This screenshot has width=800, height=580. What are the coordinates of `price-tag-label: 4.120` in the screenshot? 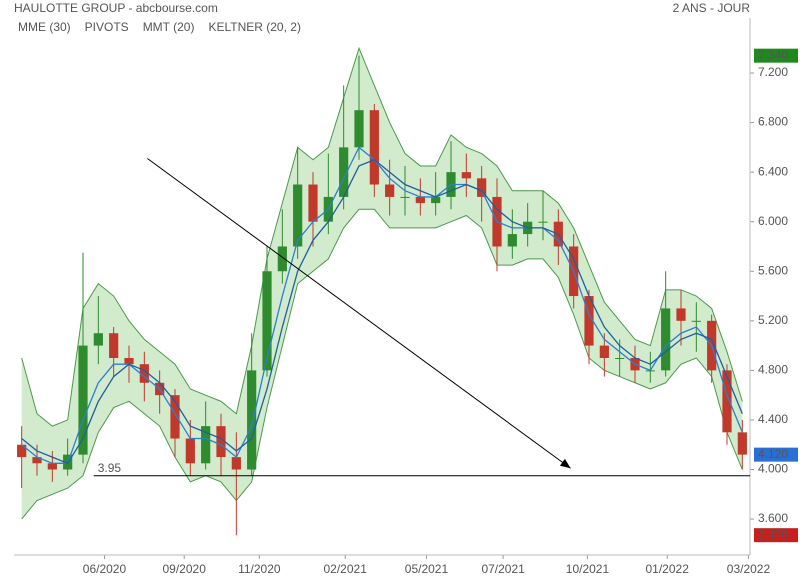 It's located at (773, 454).